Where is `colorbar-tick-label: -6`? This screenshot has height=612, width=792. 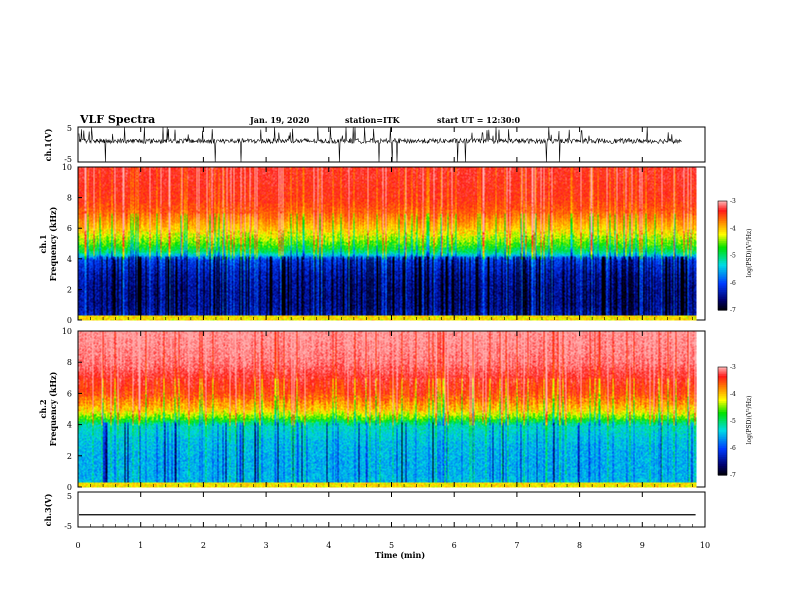
colorbar-tick-label: -6 is located at coordinates (733, 448).